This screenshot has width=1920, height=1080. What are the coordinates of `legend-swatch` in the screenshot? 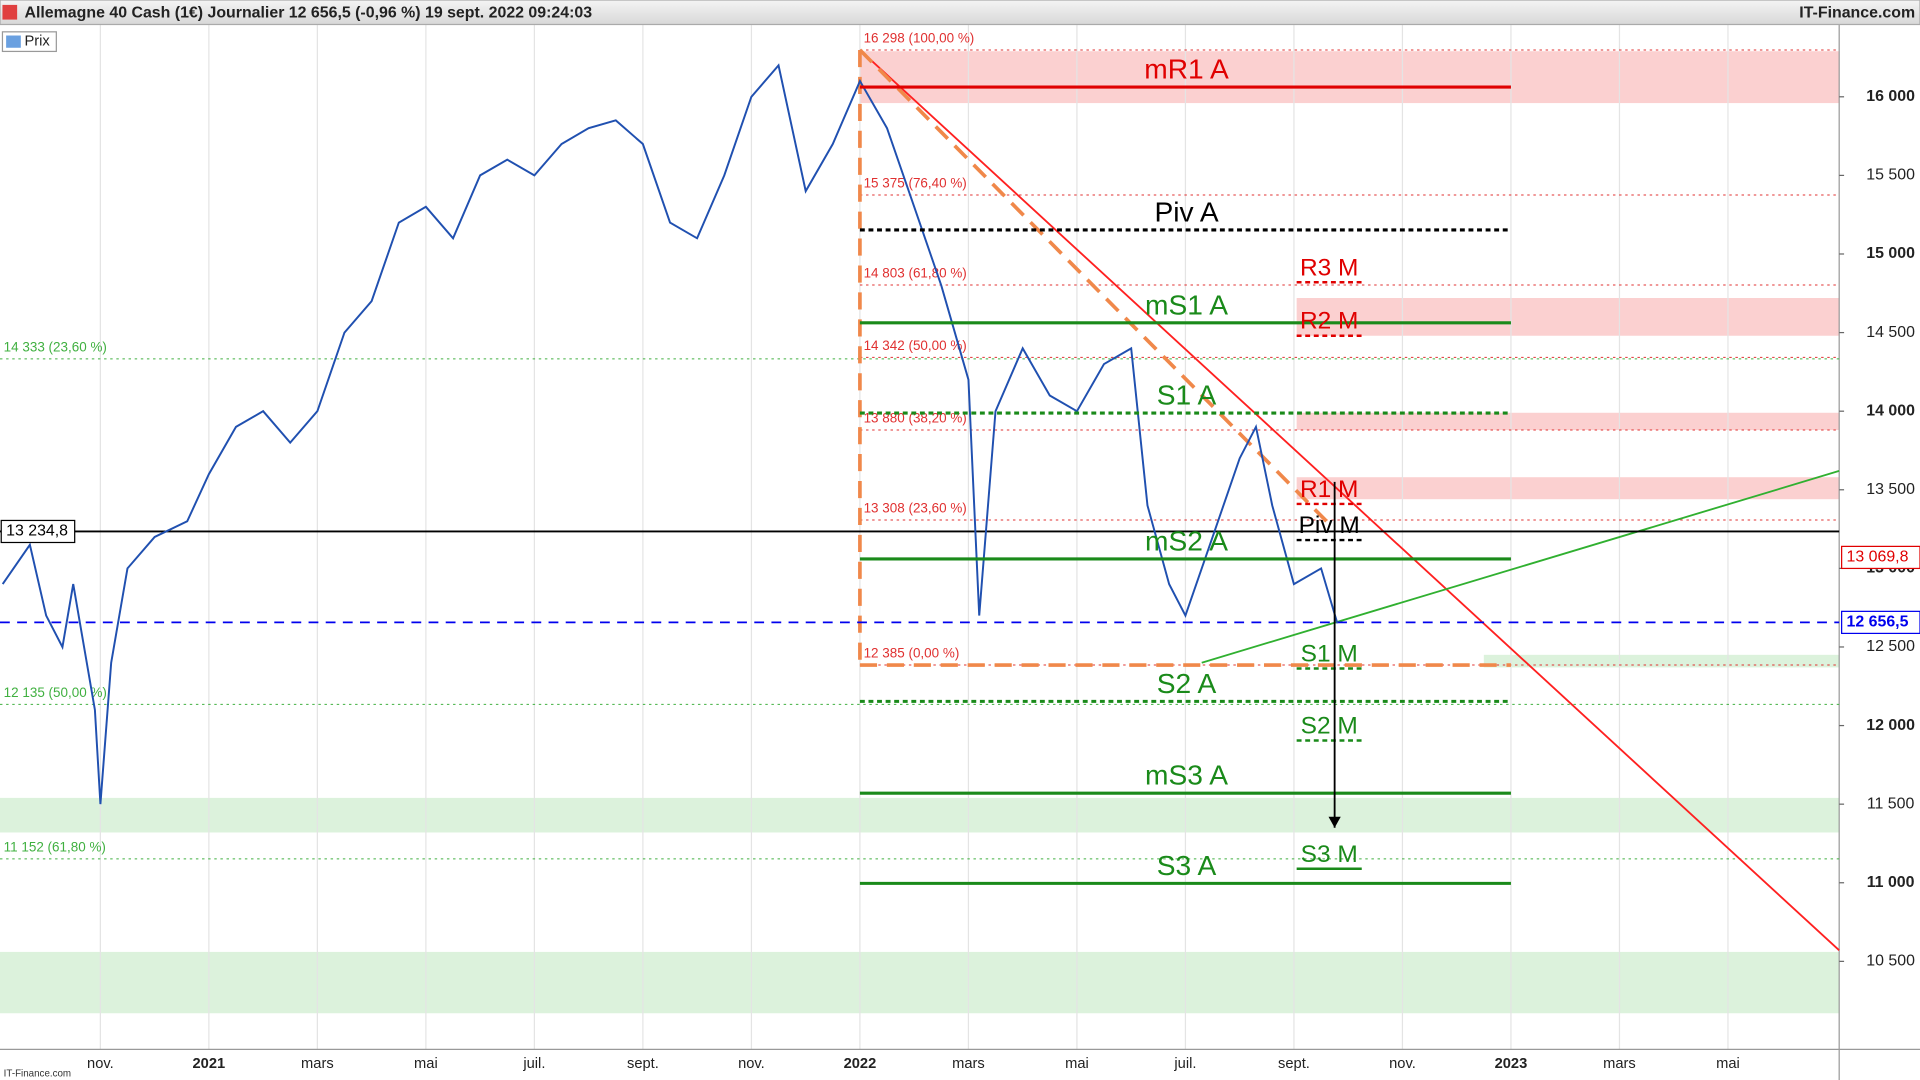 It's located at (13, 41).